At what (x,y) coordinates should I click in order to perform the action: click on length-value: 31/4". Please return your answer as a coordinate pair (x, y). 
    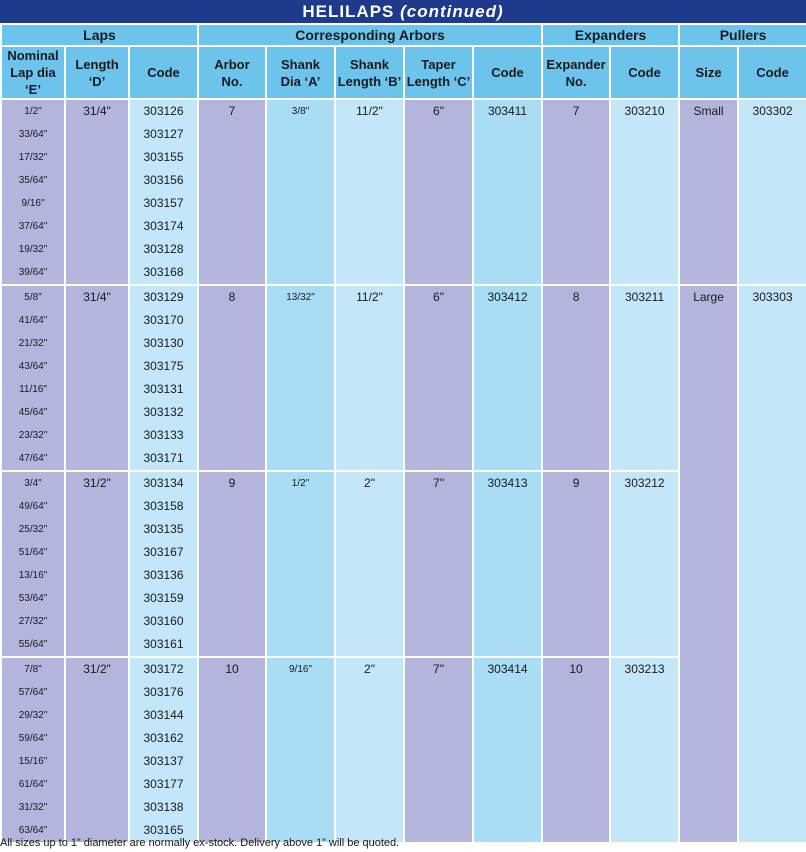
    Looking at the image, I should click on (97, 297).